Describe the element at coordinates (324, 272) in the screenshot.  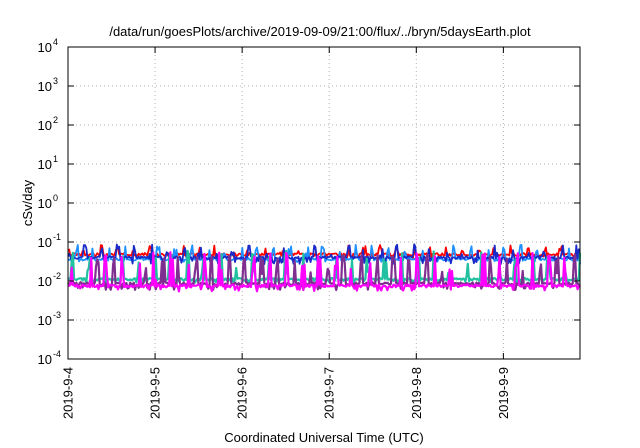
I see `series-line` at that location.